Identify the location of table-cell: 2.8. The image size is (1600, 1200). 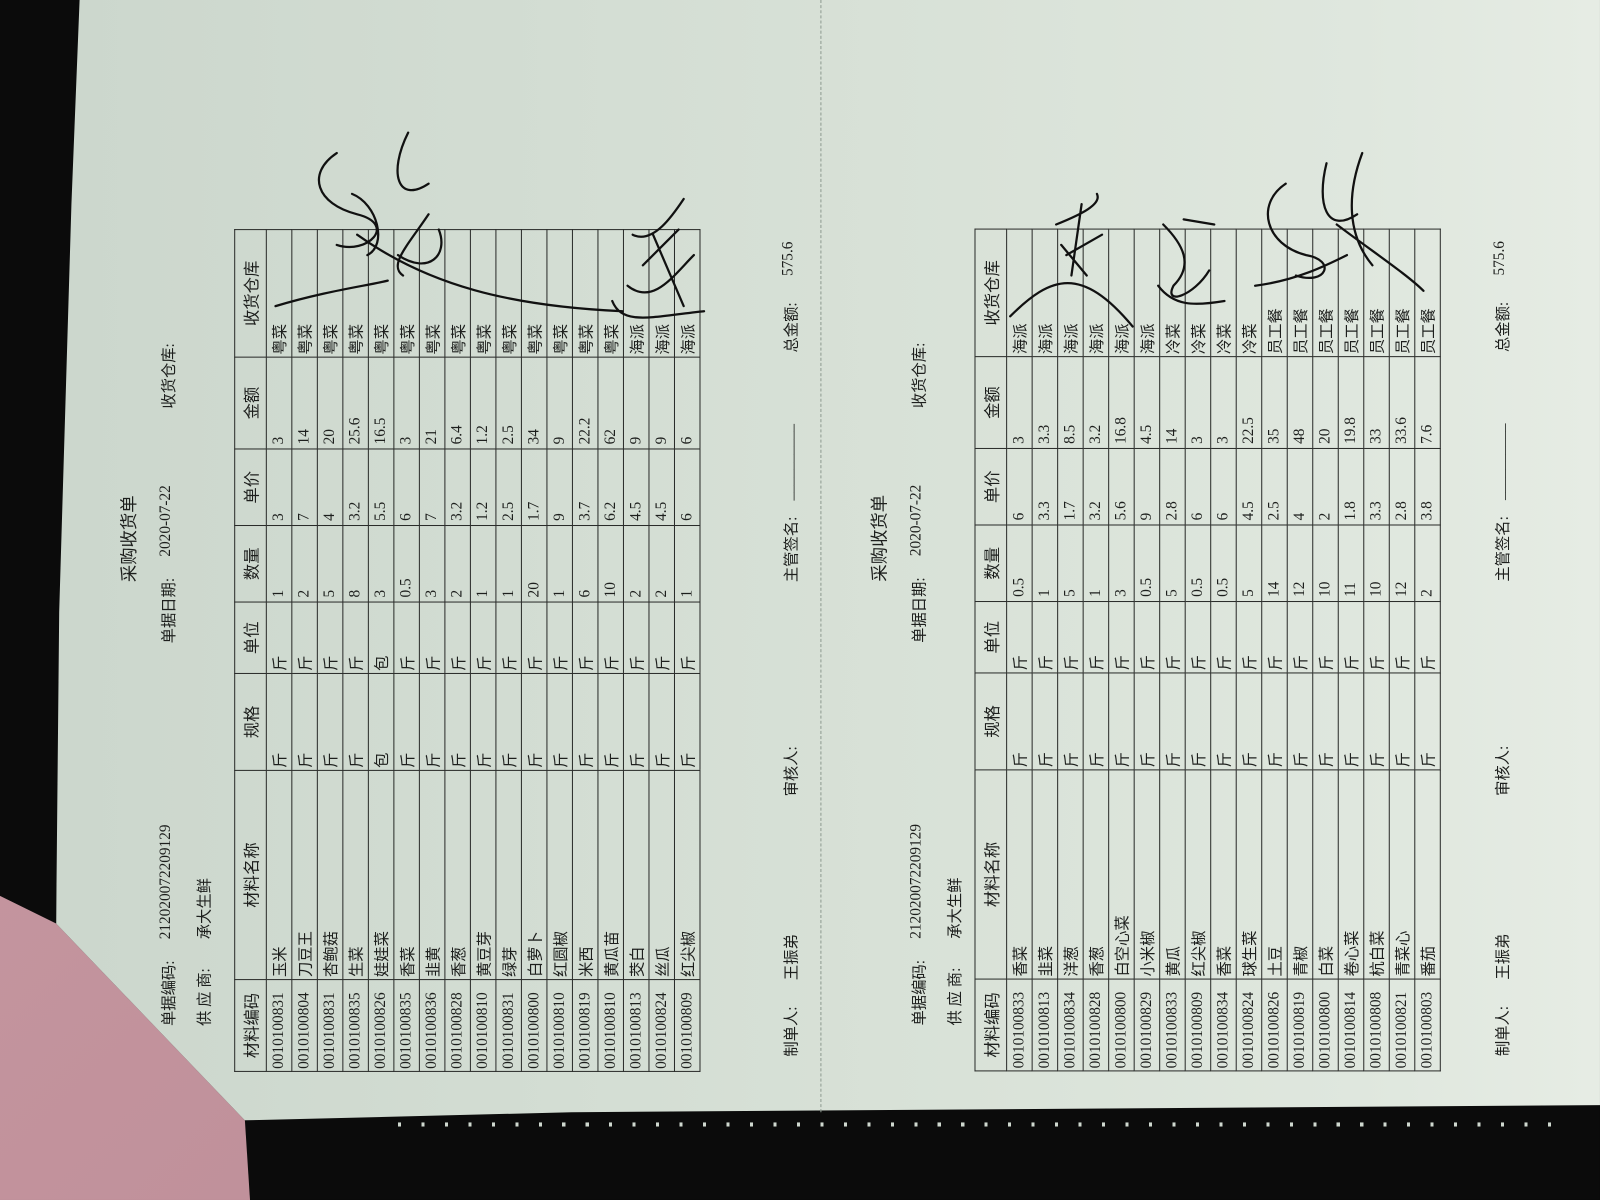
(1172, 486).